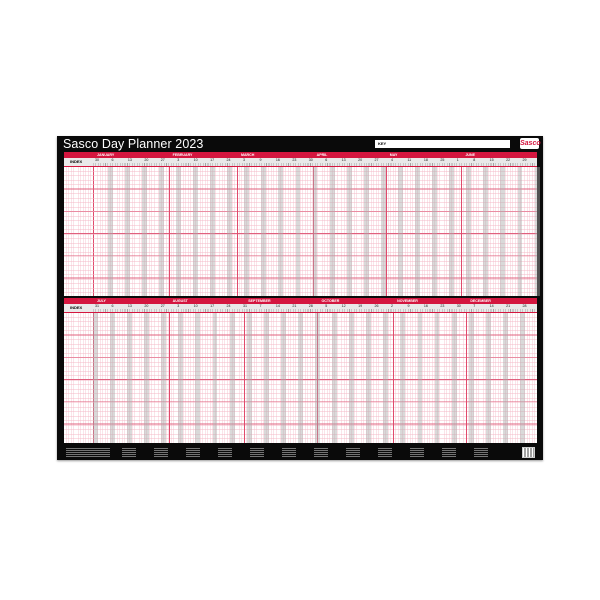 The width and height of the screenshot is (600, 600). What do you see at coordinates (322, 155) in the screenshot?
I see `month-label: APRIL` at bounding box center [322, 155].